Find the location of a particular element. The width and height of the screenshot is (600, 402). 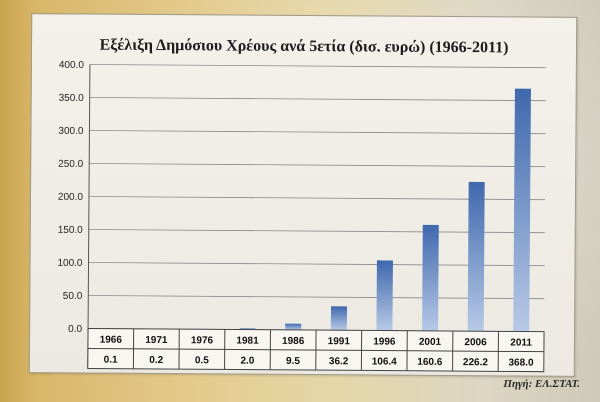

x-tick-label: 1991 is located at coordinates (339, 341).